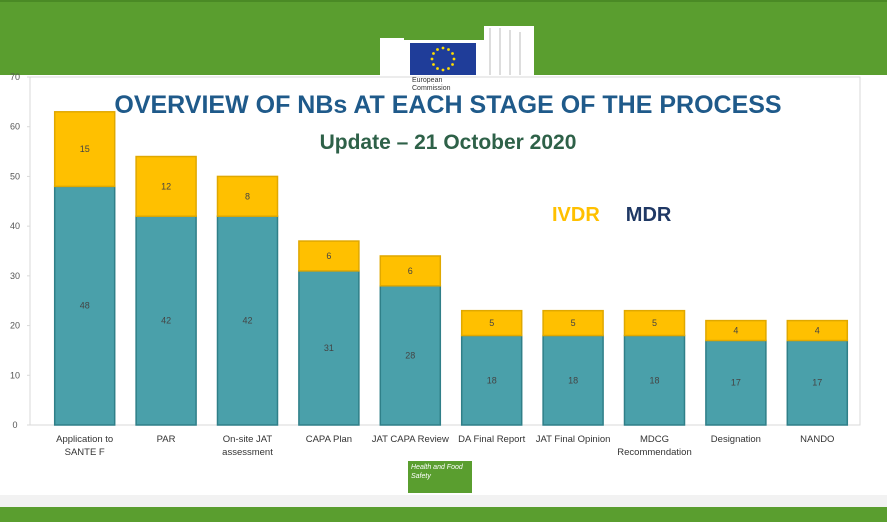 The height and width of the screenshot is (522, 887). I want to click on y-tick-label: 50, so click(15, 176).